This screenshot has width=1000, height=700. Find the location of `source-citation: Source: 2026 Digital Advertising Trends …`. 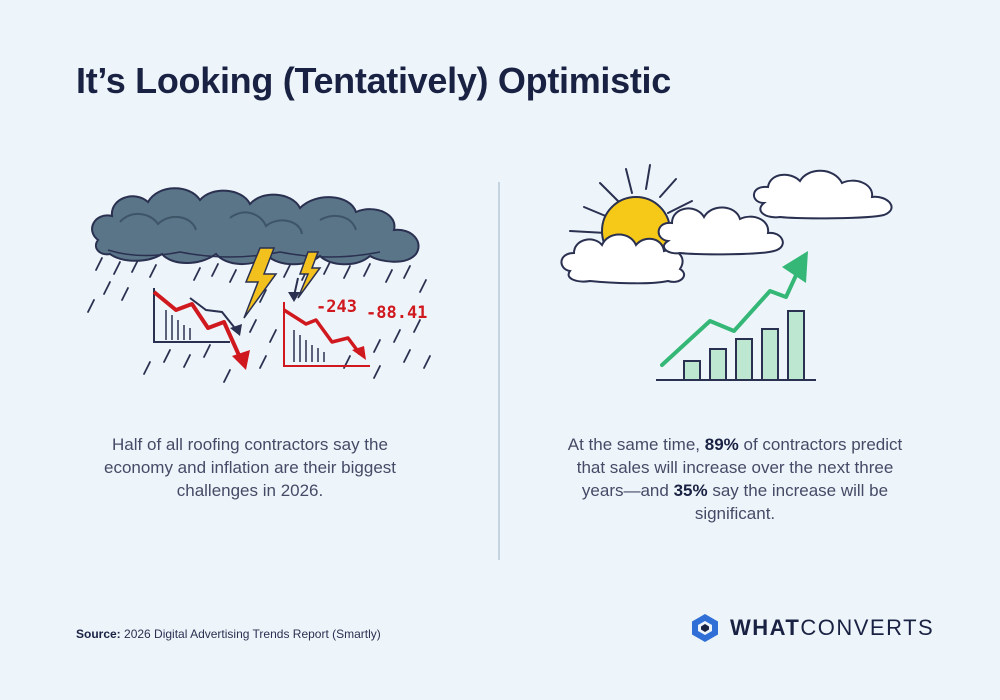

source-citation: Source: 2026 Digital Advertising Trends … is located at coordinates (228, 634).